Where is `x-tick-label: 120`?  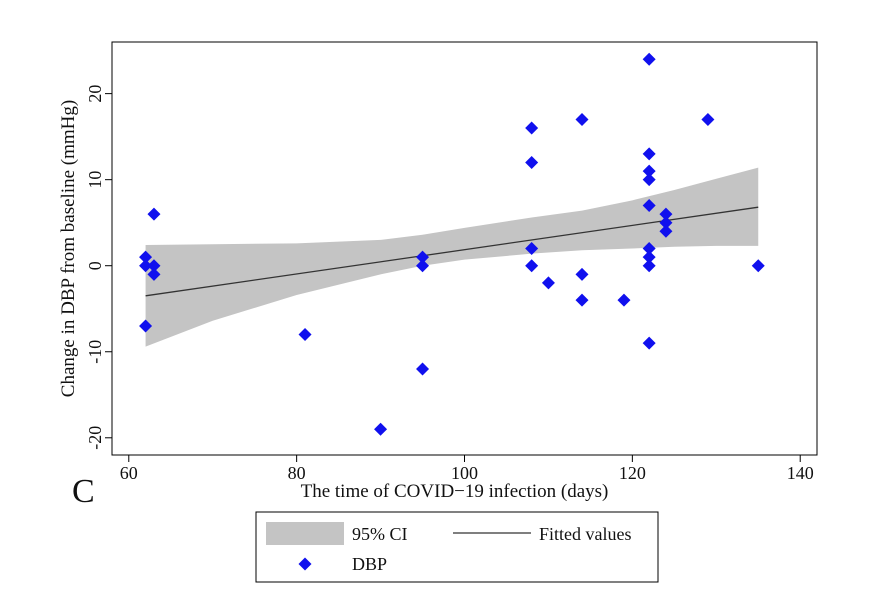 x-tick-label: 120 is located at coordinates (632, 473).